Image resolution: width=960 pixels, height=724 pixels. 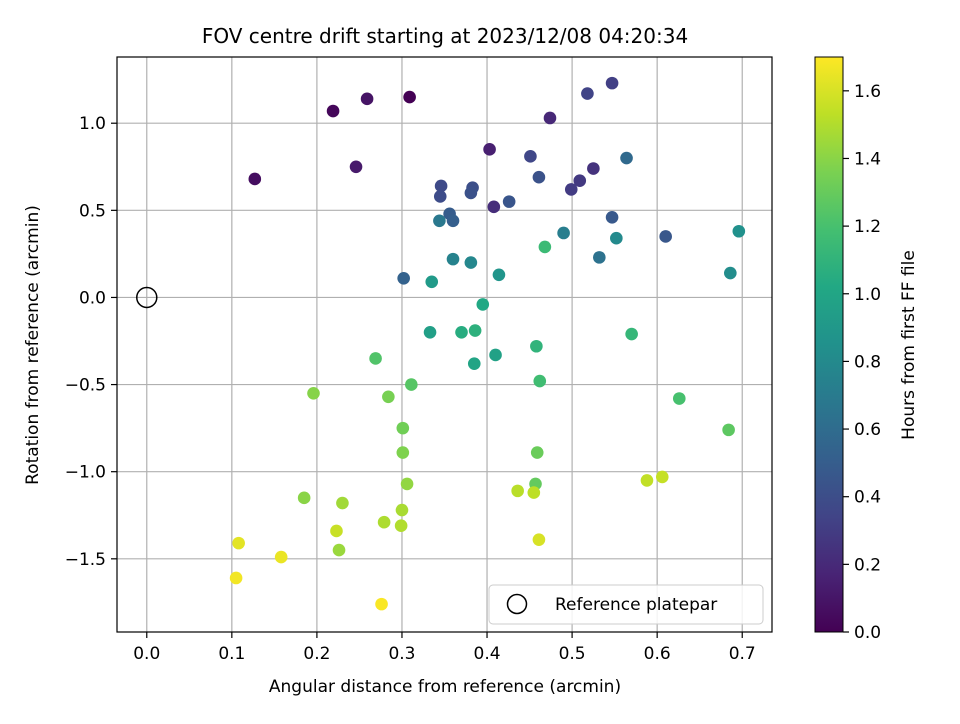 I want to click on colorbar-tick-label: 0.8, so click(x=867, y=362).